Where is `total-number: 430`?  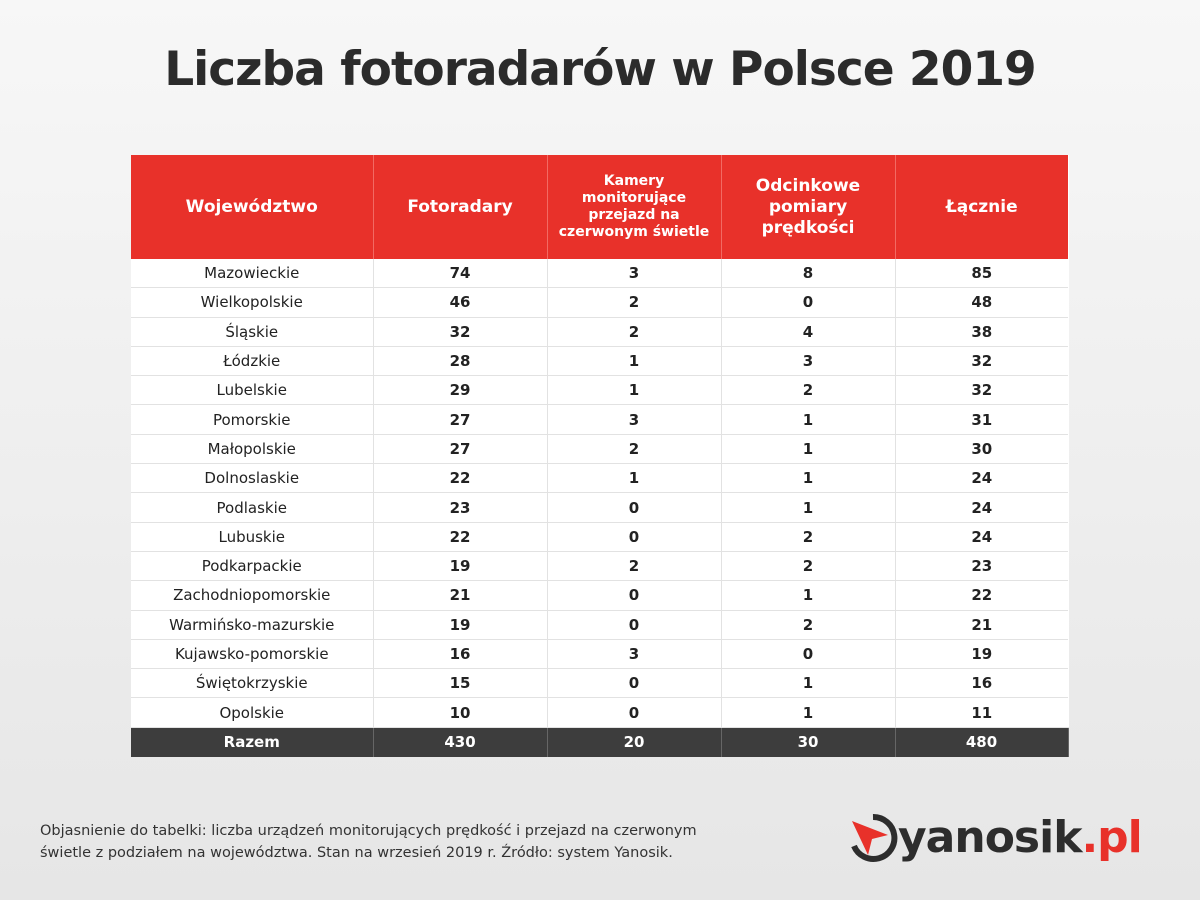 total-number: 430 is located at coordinates (460, 742).